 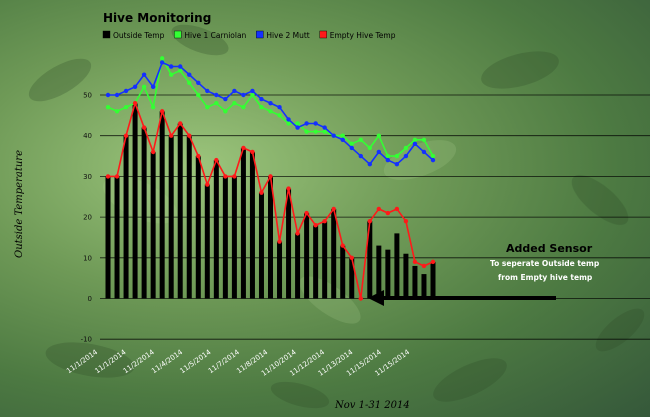 What do you see at coordinates (87, 177) in the screenshot?
I see `y-tick-label: 30` at bounding box center [87, 177].